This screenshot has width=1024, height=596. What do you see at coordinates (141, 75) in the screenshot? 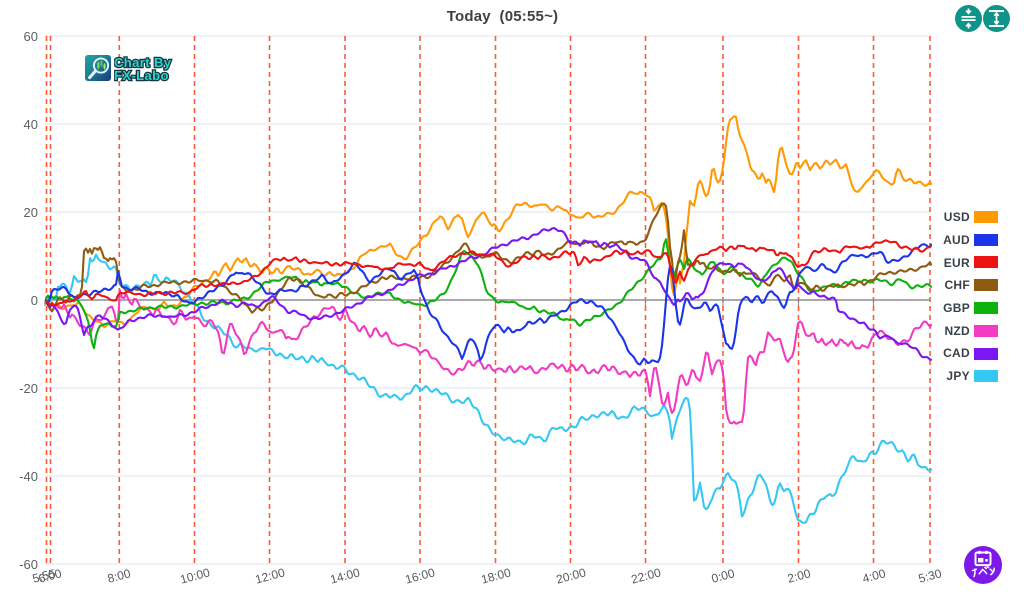
I see `svg-text: FX-Labo` at bounding box center [141, 75].